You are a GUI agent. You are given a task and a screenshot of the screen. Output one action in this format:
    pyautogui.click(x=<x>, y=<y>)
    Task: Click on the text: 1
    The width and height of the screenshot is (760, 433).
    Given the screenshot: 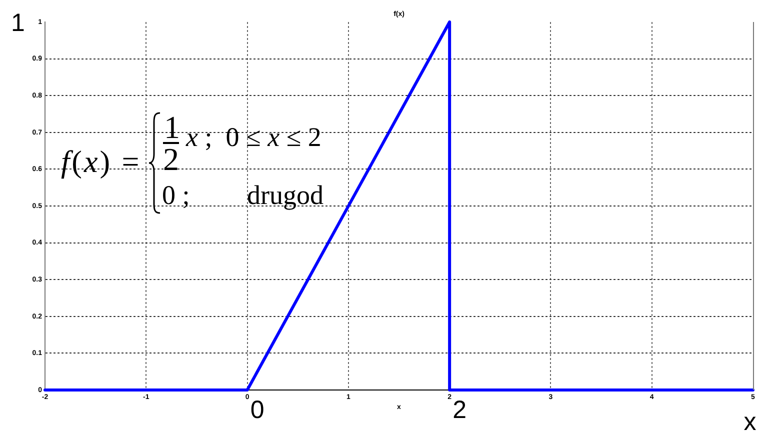 What is the action you would take?
    pyautogui.click(x=18, y=22)
    